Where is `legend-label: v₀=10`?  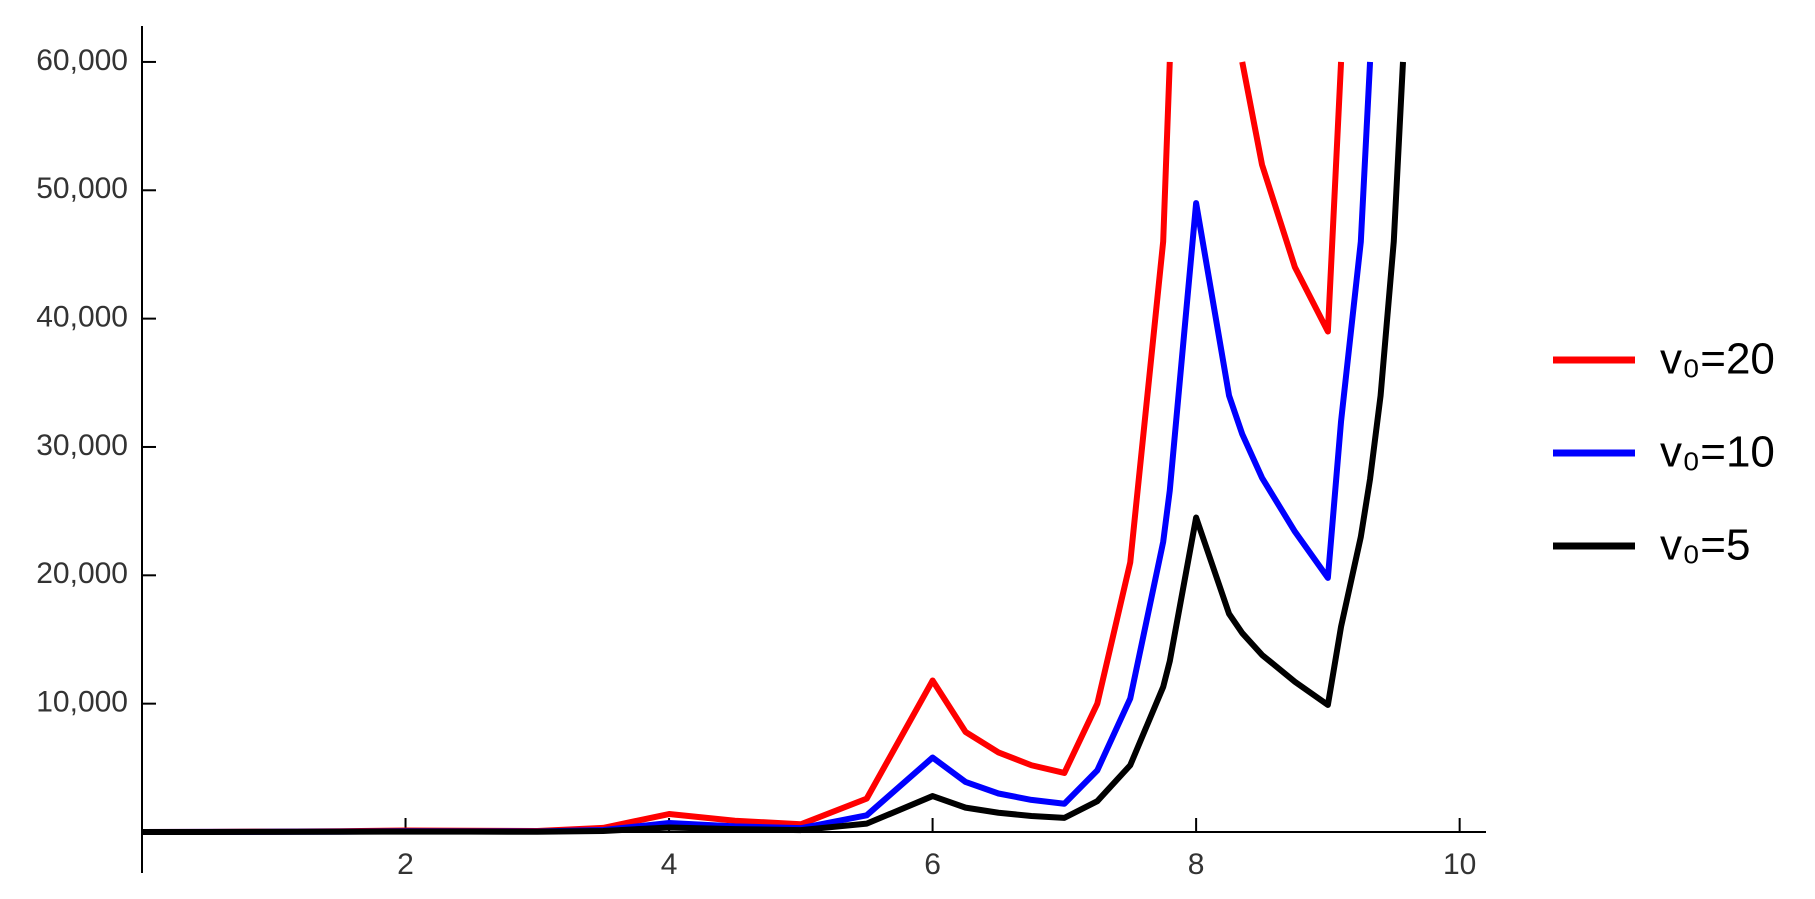 legend-label: v₀=10 is located at coordinates (1717, 452).